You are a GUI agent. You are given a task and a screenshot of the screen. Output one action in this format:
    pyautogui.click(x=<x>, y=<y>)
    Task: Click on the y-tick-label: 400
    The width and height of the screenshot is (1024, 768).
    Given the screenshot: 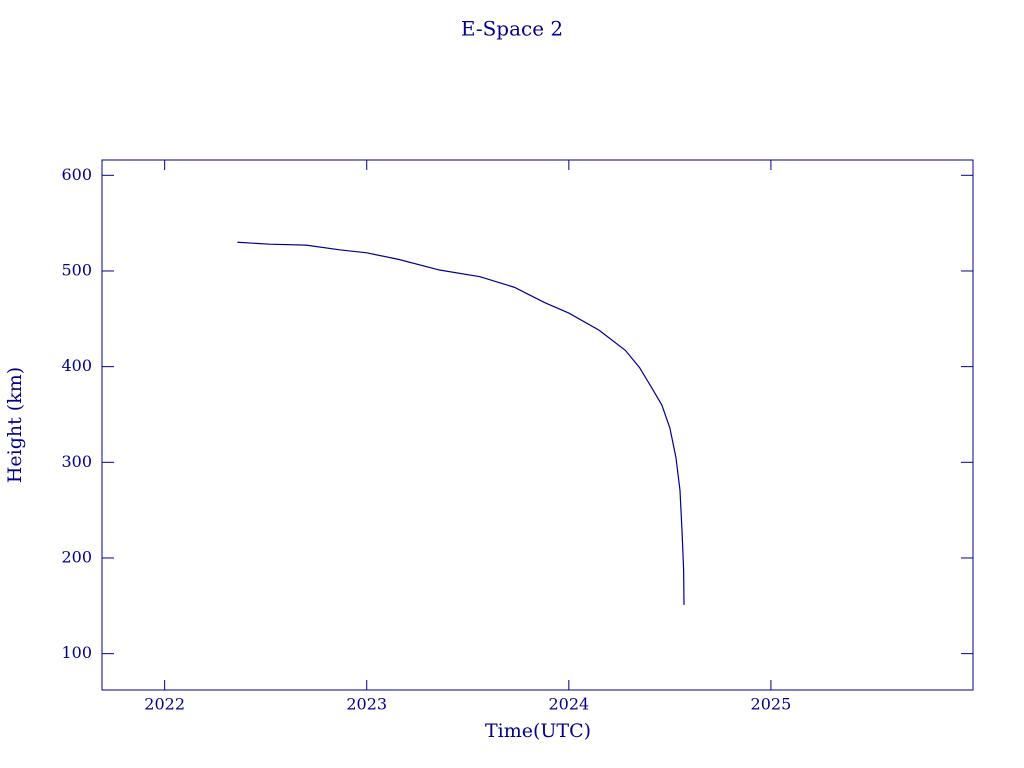 What is the action you would take?
    pyautogui.click(x=76, y=365)
    